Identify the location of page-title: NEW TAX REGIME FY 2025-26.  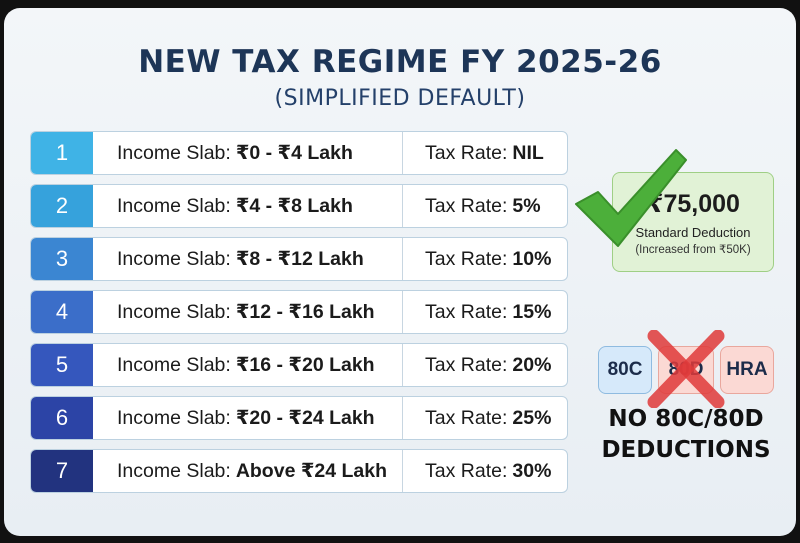
(400, 62).